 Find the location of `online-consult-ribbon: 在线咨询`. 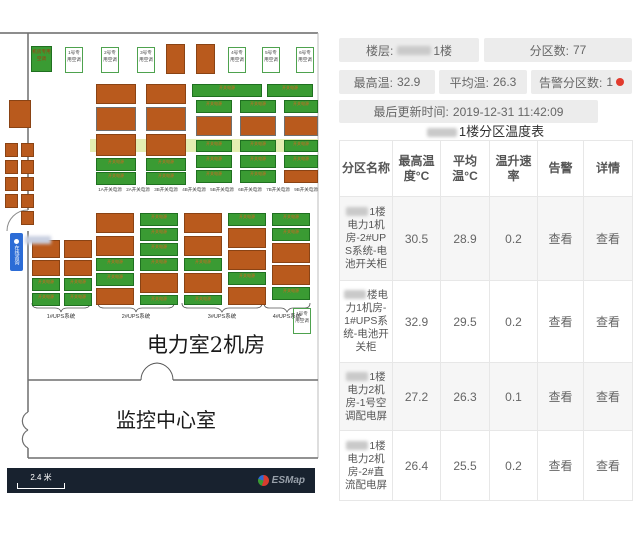

online-consult-ribbon: 在线咨询 is located at coordinates (16, 252).